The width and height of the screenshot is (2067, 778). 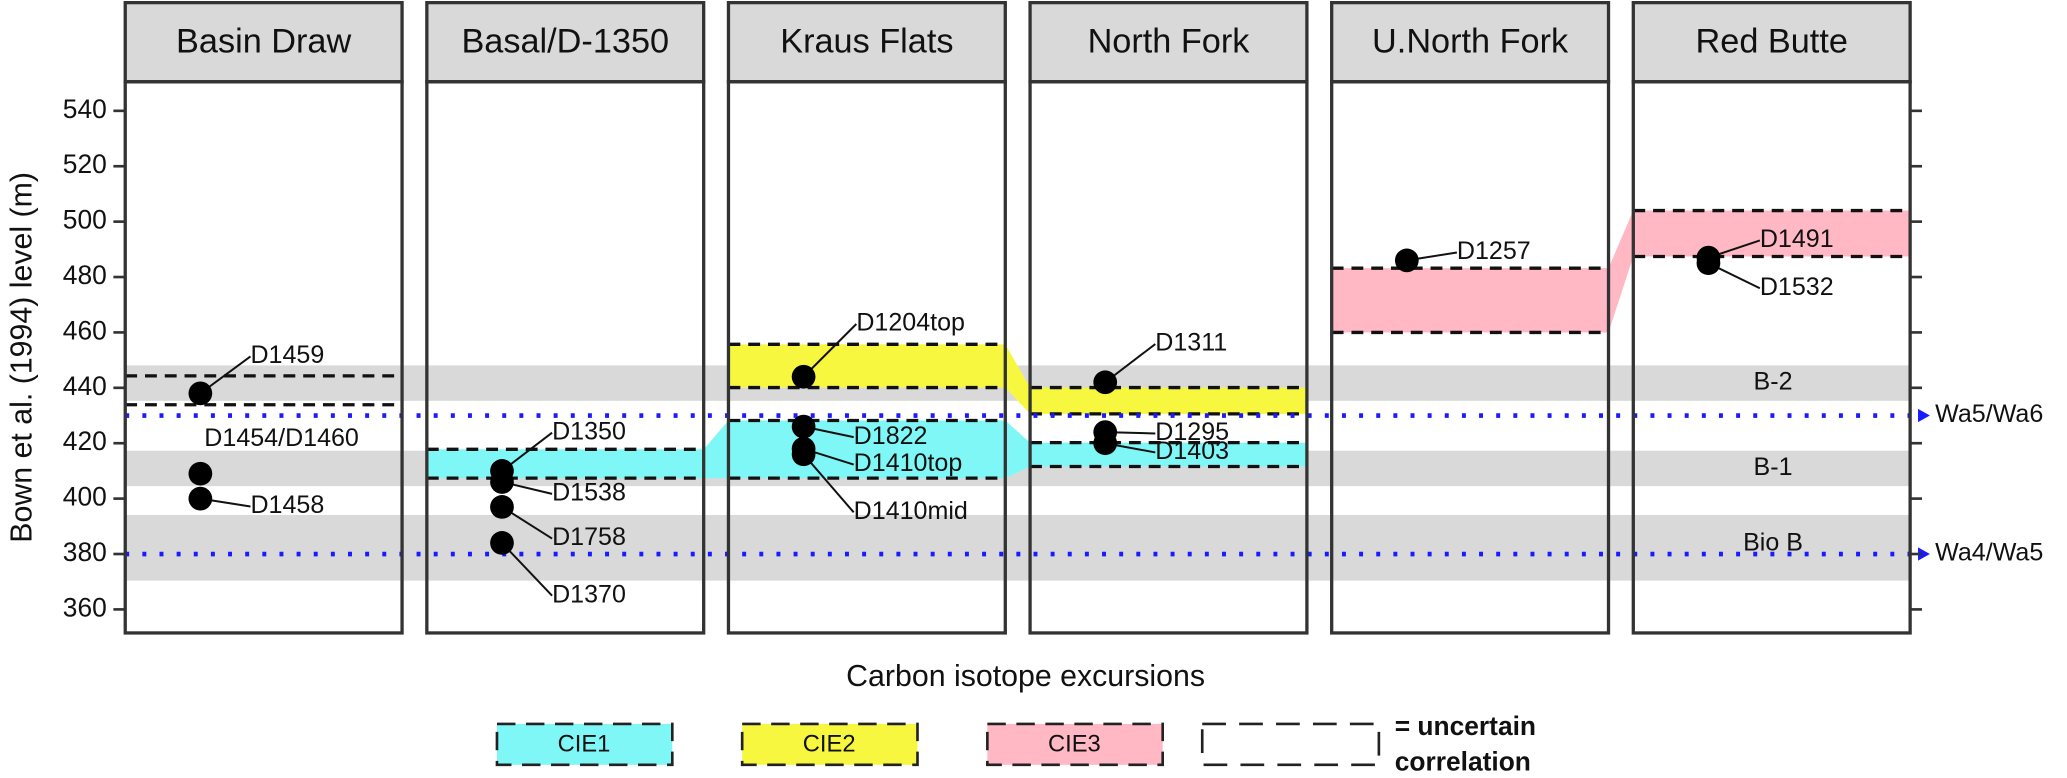 What do you see at coordinates (1191, 343) in the screenshot?
I see `sample-label: D1311` at bounding box center [1191, 343].